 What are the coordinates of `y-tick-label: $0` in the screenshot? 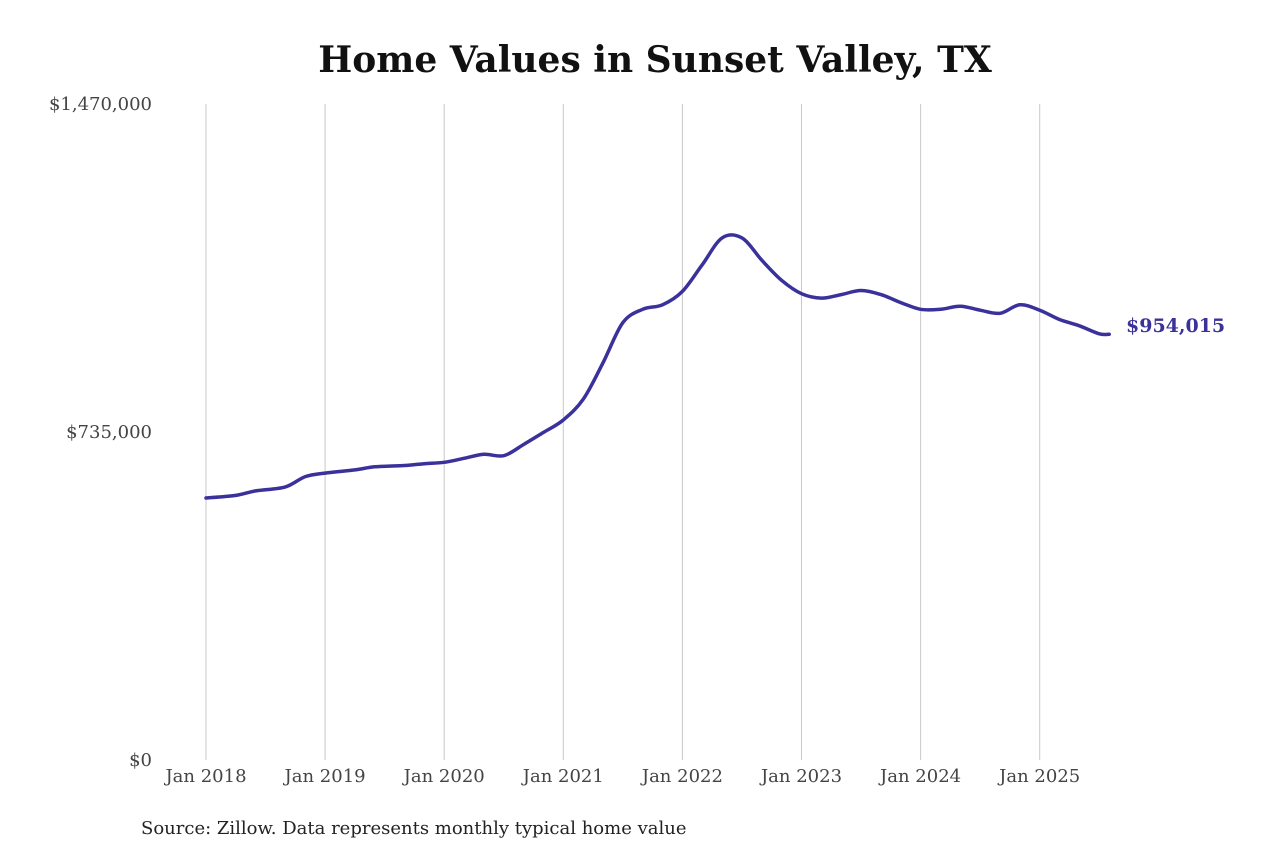 It's located at (140, 760).